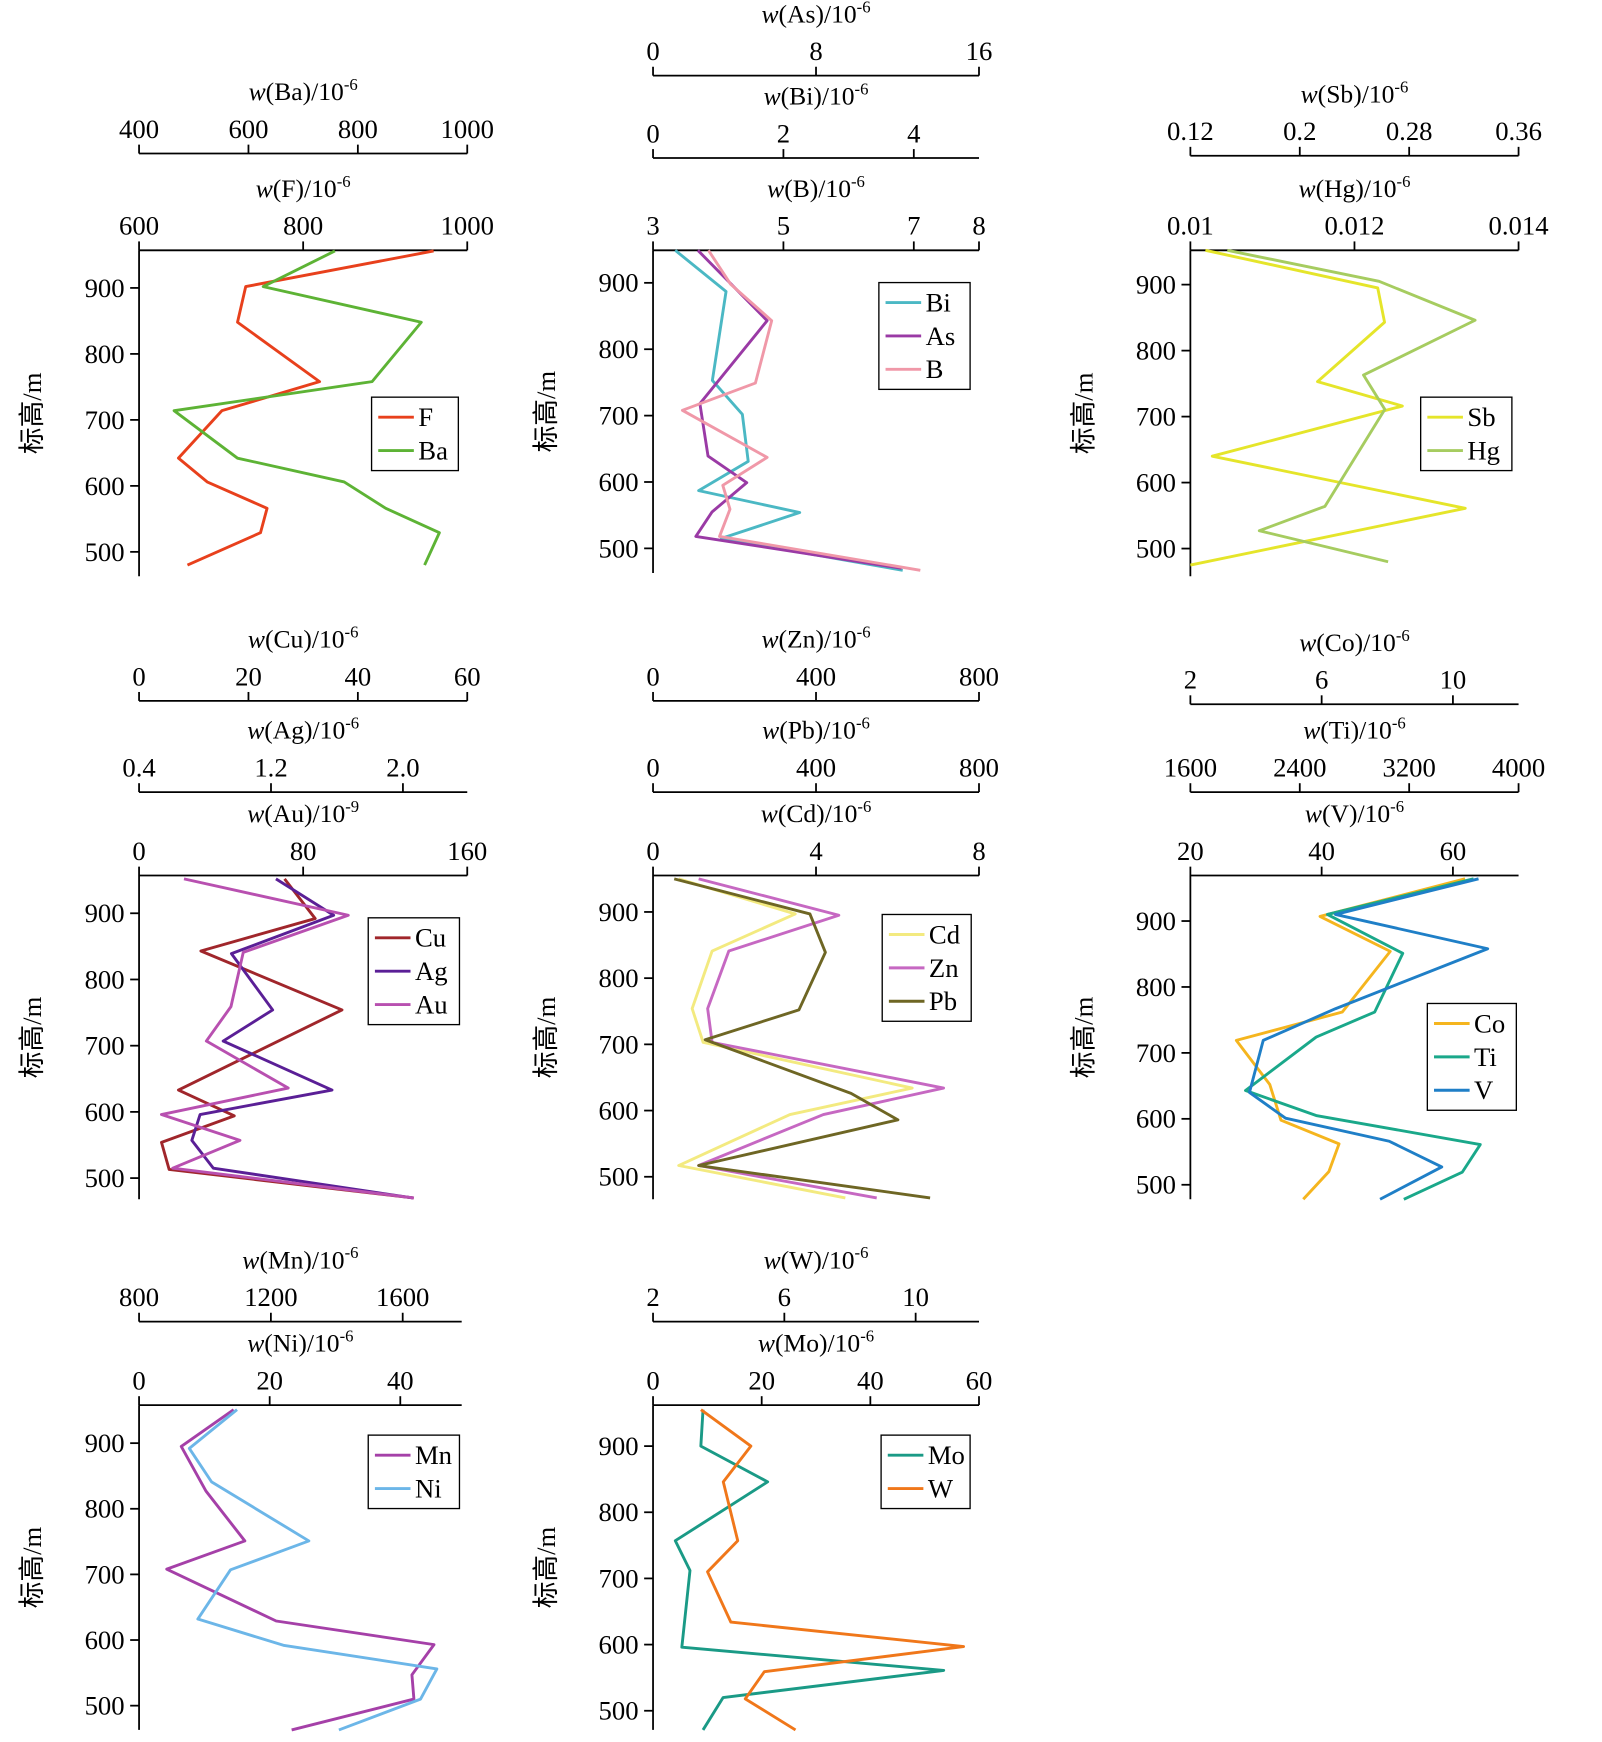 This screenshot has width=1602, height=1742. What do you see at coordinates (304, 730) in the screenshot?
I see `label-text: (Ag)/10` at bounding box center [304, 730].